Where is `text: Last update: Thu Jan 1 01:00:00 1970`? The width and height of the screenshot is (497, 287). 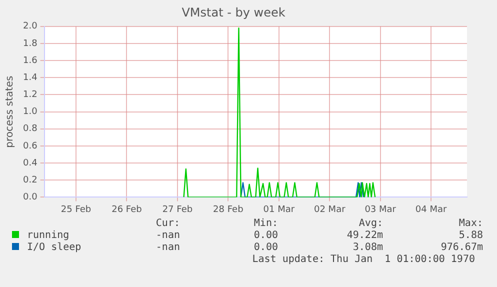
text: Last update: Thu Jan 1 01:00:00 1970 is located at coordinates (363, 260).